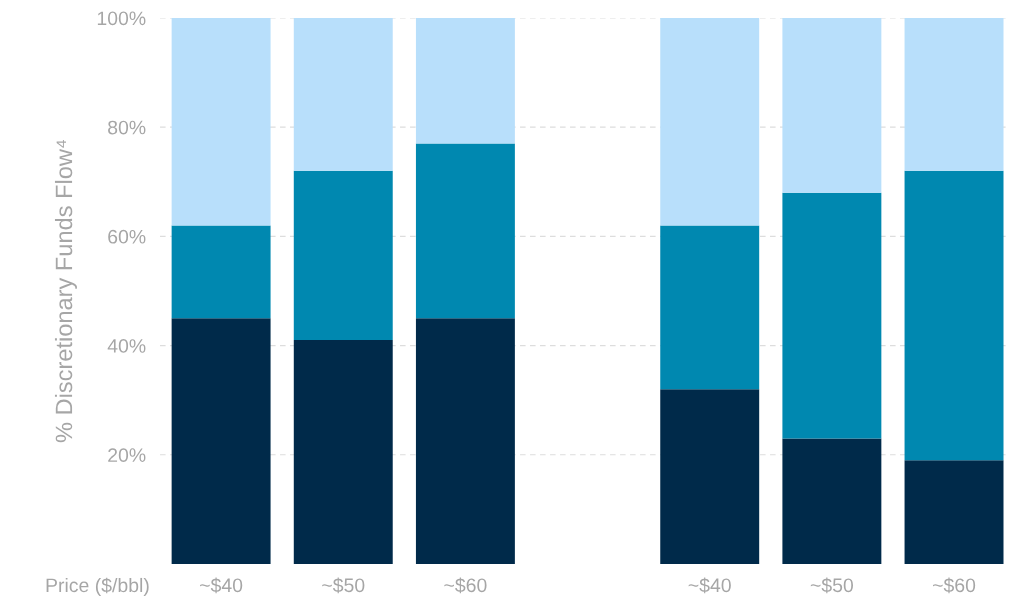 This screenshot has height=603, width=1009. Describe the element at coordinates (127, 455) in the screenshot. I see `y-tick-label: 20%` at that location.